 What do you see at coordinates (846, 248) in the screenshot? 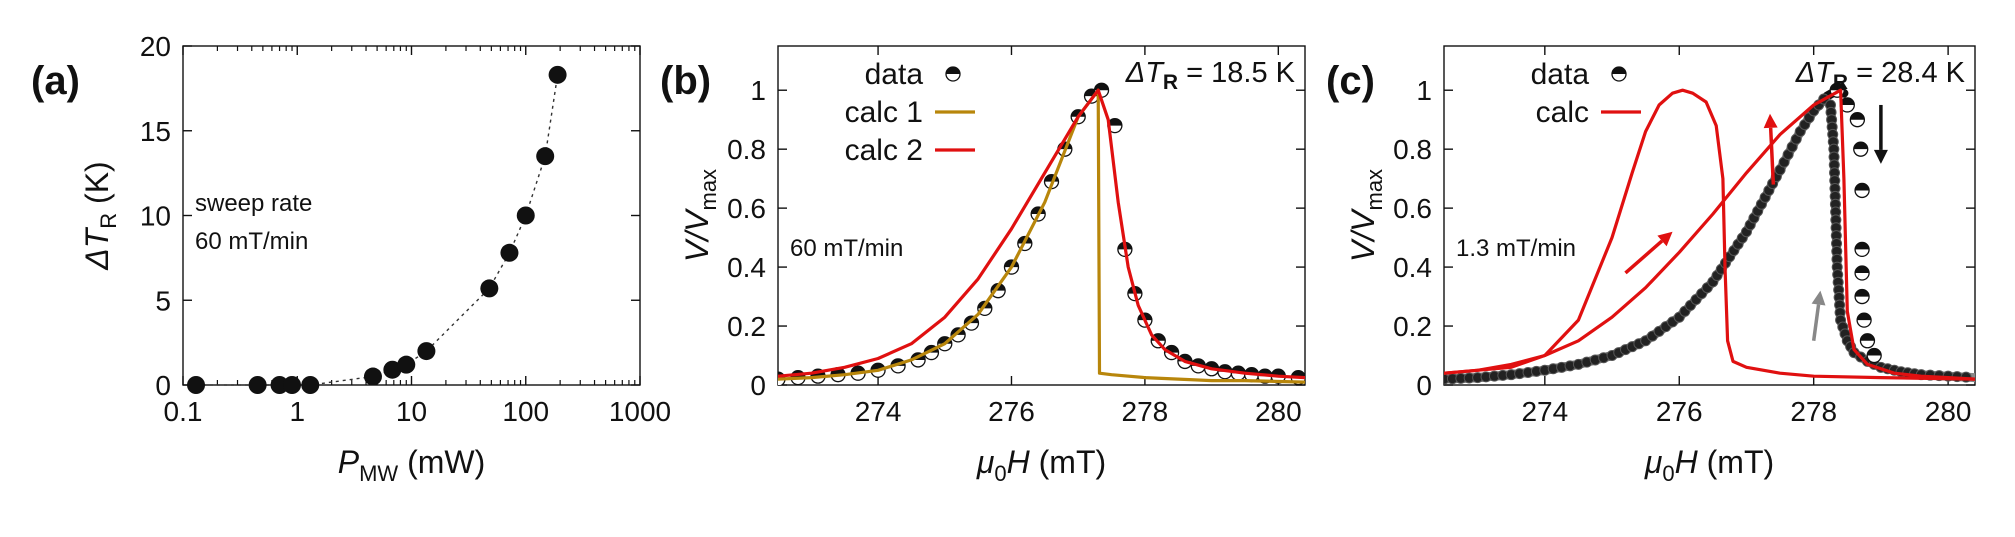
I see `annotation: 60 mT/min` at bounding box center [846, 248].